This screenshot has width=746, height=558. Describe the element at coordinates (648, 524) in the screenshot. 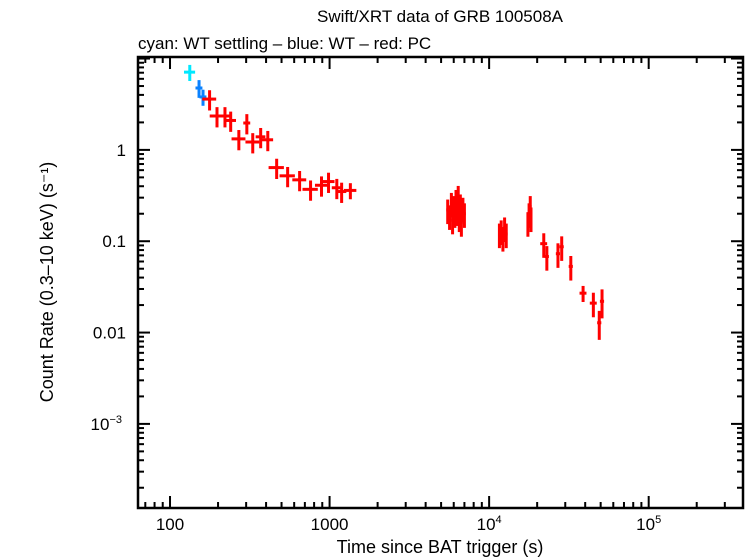

I see `x-tick-label: 10⁵` at that location.